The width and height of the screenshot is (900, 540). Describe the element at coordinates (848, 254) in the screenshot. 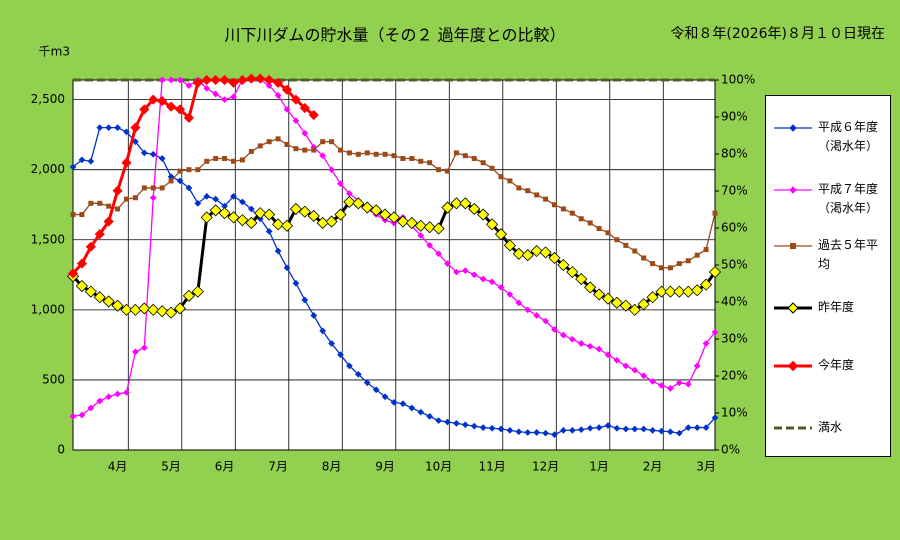

I see `legend-label: 過去５年平均` at that location.